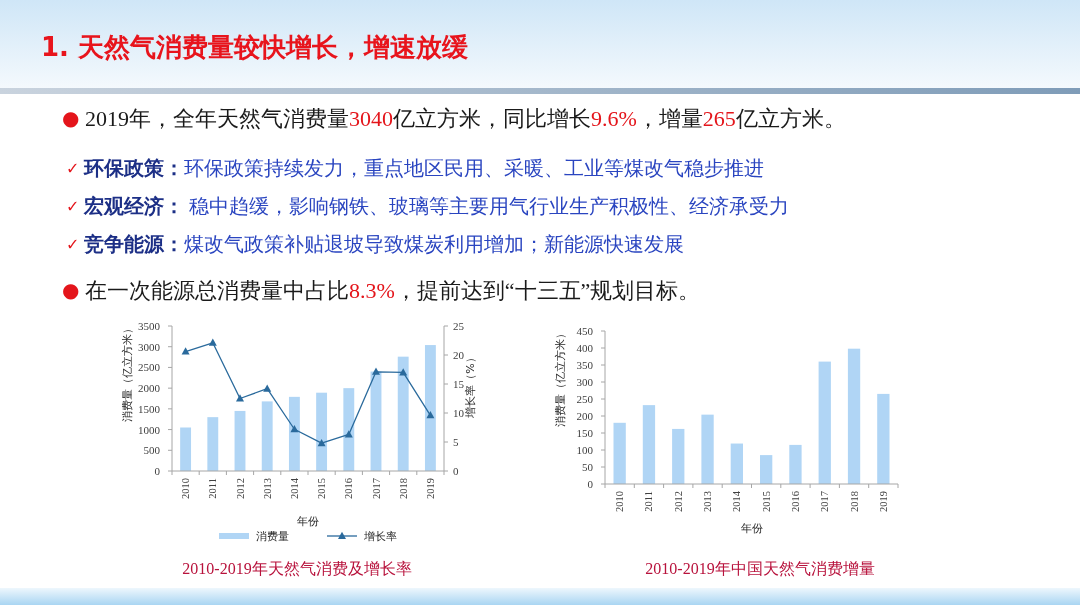 This screenshot has height=605, width=1080. I want to click on text: ● 2019年，全年天然气消费量3040亿立方米，同比增长9.6%，增量265亿立方米。, so click(454, 118).